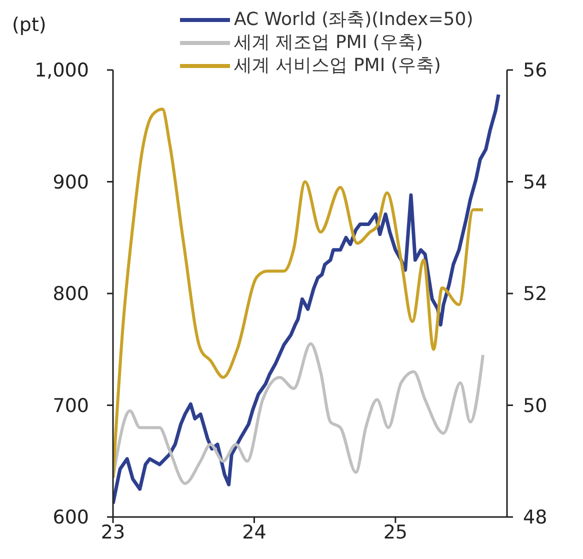  What do you see at coordinates (535, 294) in the screenshot?
I see `y2-tick-label: 52` at bounding box center [535, 294].